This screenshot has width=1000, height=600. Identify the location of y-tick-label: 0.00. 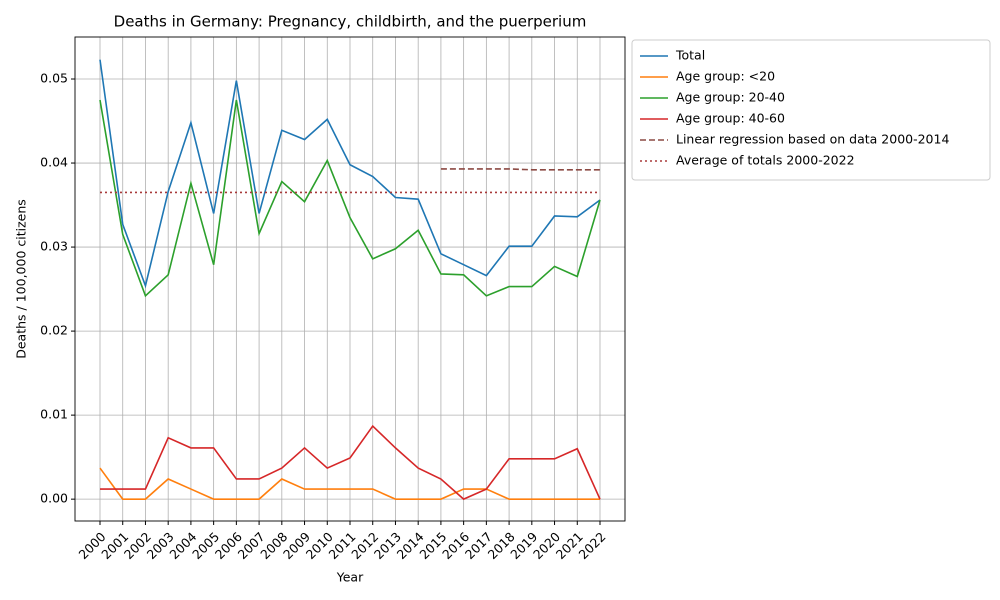
(54, 498).